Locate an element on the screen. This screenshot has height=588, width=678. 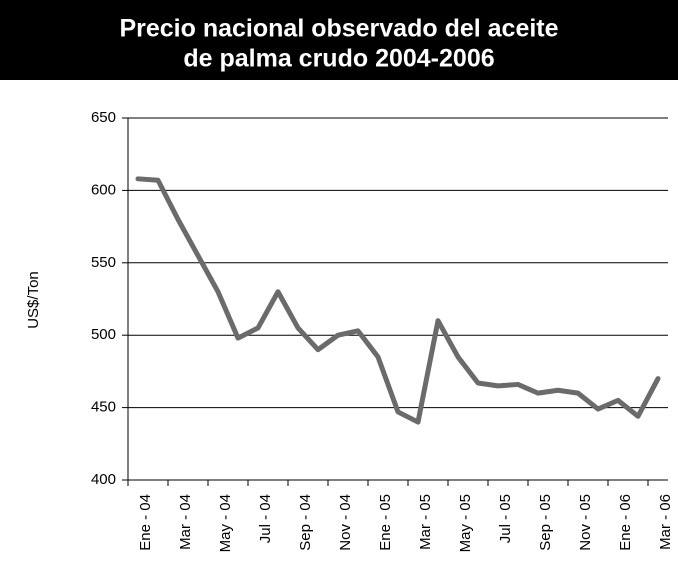
y-tick-label: 450 is located at coordinates (103, 407).